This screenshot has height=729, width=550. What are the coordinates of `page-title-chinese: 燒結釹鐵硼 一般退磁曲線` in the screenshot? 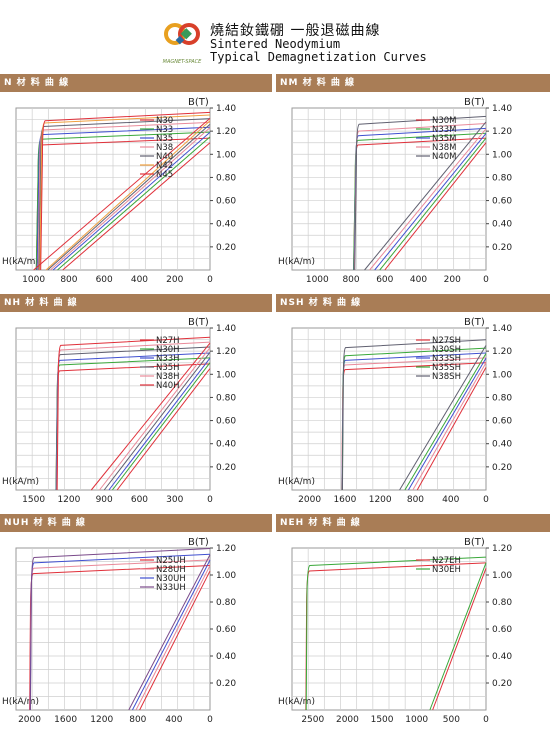 It's located at (295, 31).